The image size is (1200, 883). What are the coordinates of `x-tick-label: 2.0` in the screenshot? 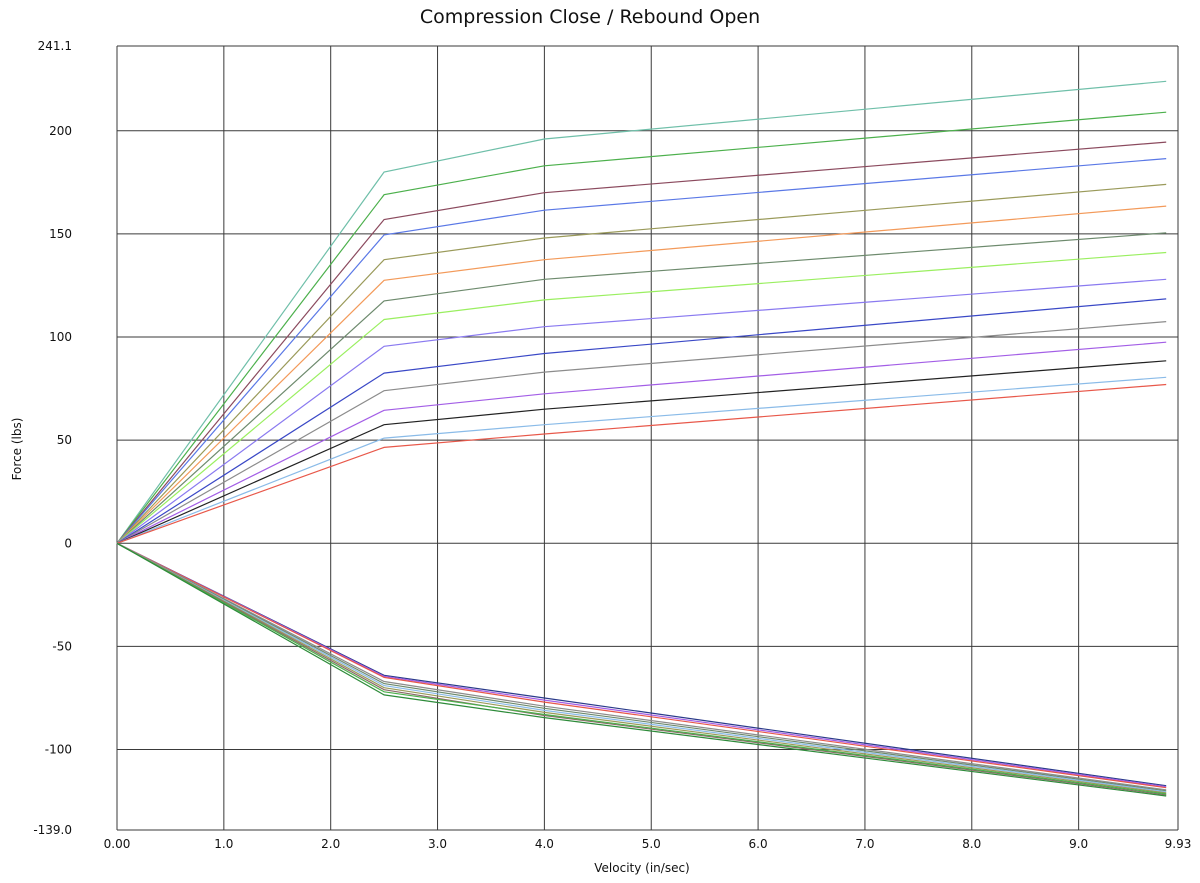 It's located at (330, 844).